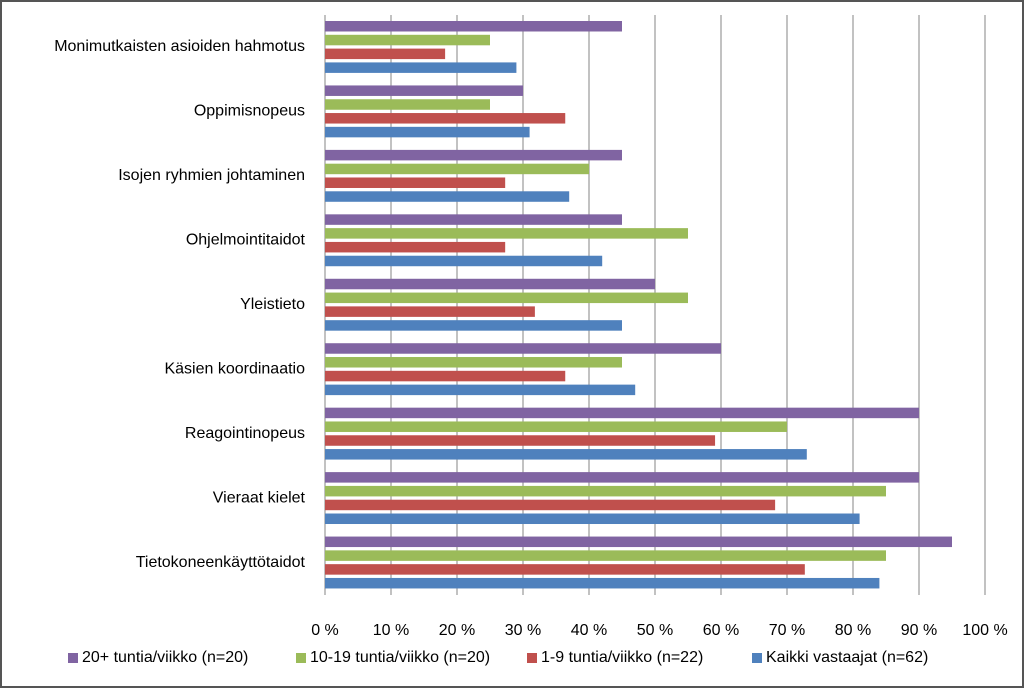 The height and width of the screenshot is (688, 1024). I want to click on legend-label: 1-9 tuntia/viikko (n=22), so click(622, 657).